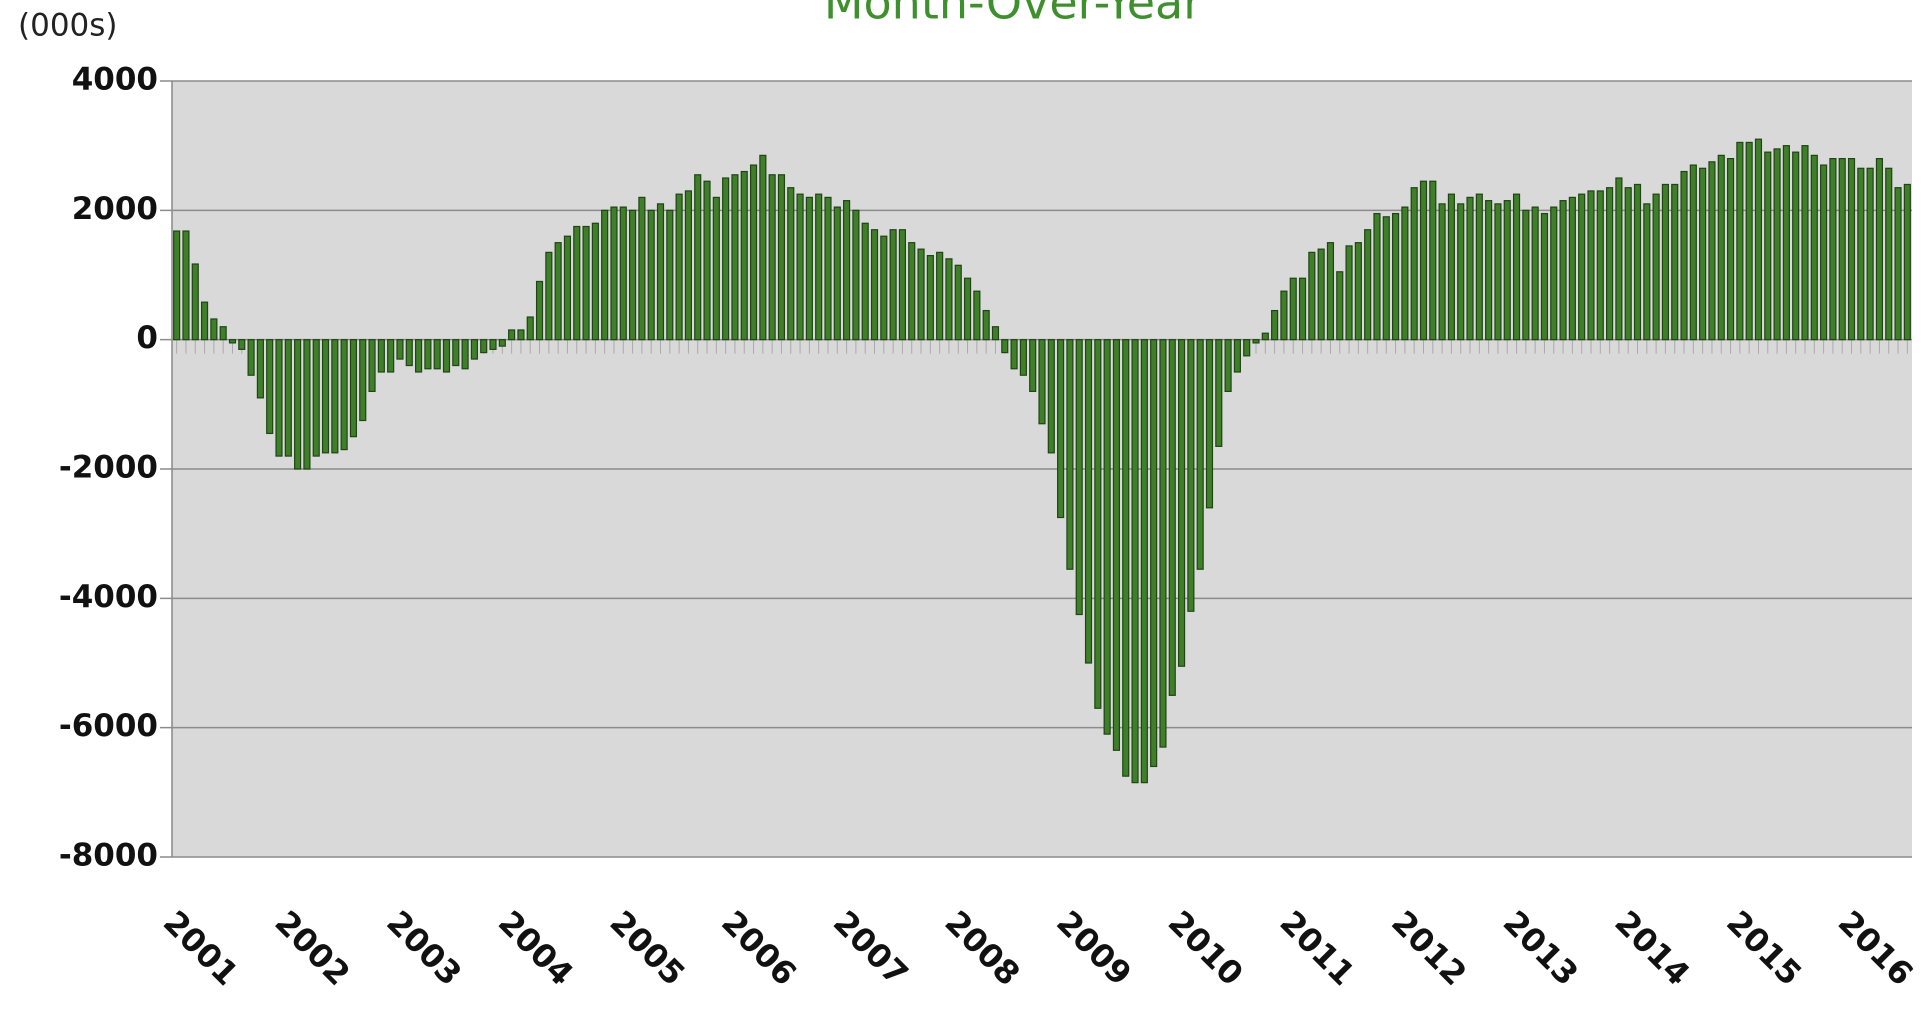 Image resolution: width=1924 pixels, height=1010 pixels. What do you see at coordinates (201, 948) in the screenshot?
I see `x-tick-label: 2001` at bounding box center [201, 948].